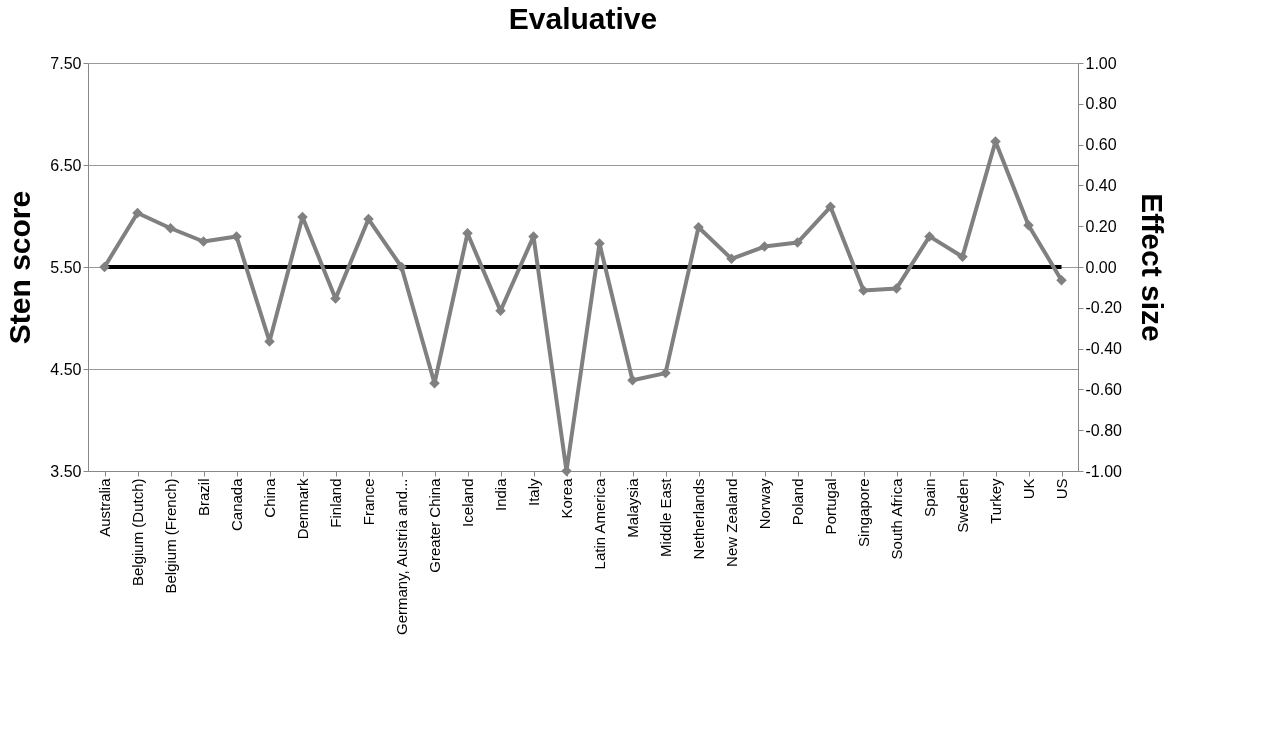 The width and height of the screenshot is (1275, 751). I want to click on x-tick-label: South Africa, so click(896, 518).